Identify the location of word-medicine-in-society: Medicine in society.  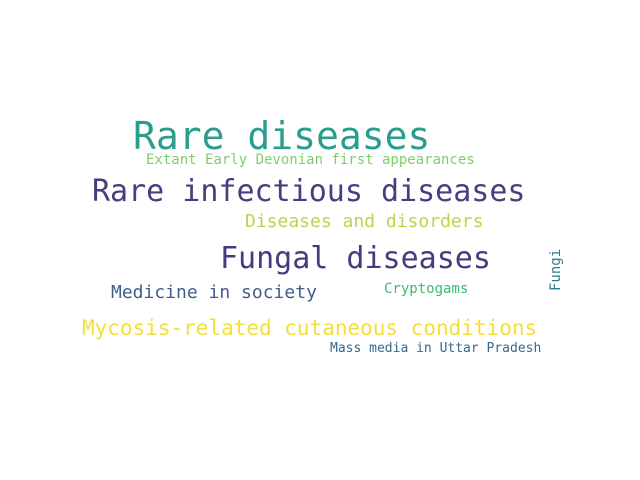
(214, 292).